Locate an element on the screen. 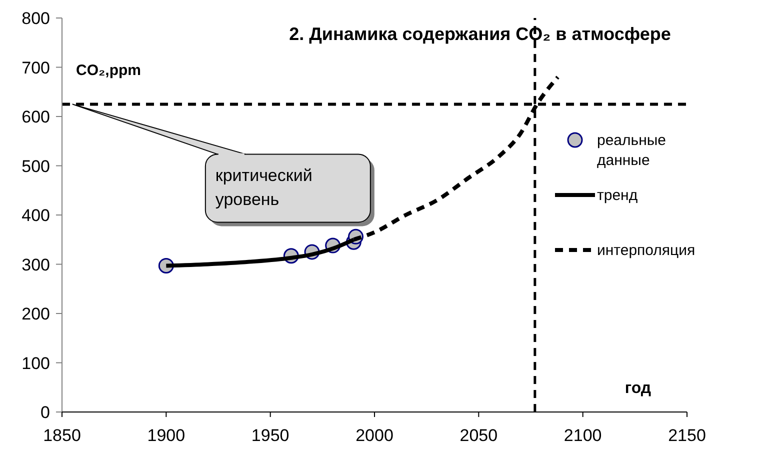  y-axis-title: CO₂,ppm is located at coordinates (108, 70).